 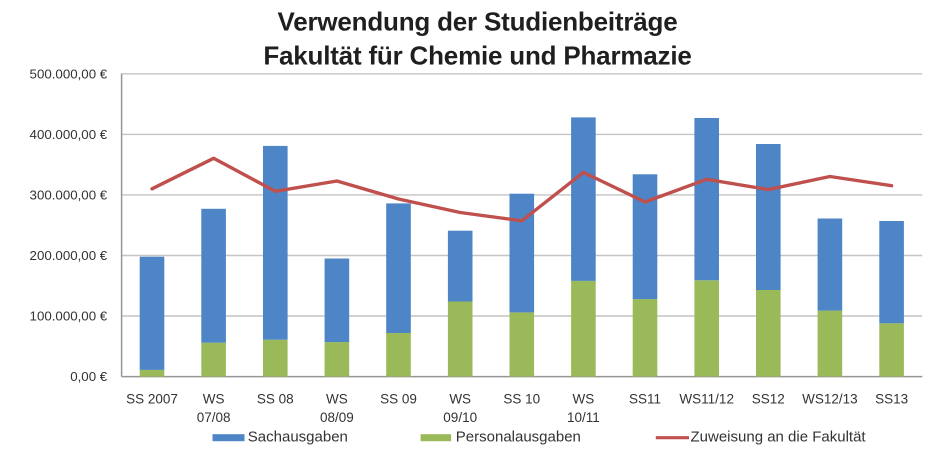 What do you see at coordinates (830, 399) in the screenshot?
I see `svg-text: WS12/13` at bounding box center [830, 399].